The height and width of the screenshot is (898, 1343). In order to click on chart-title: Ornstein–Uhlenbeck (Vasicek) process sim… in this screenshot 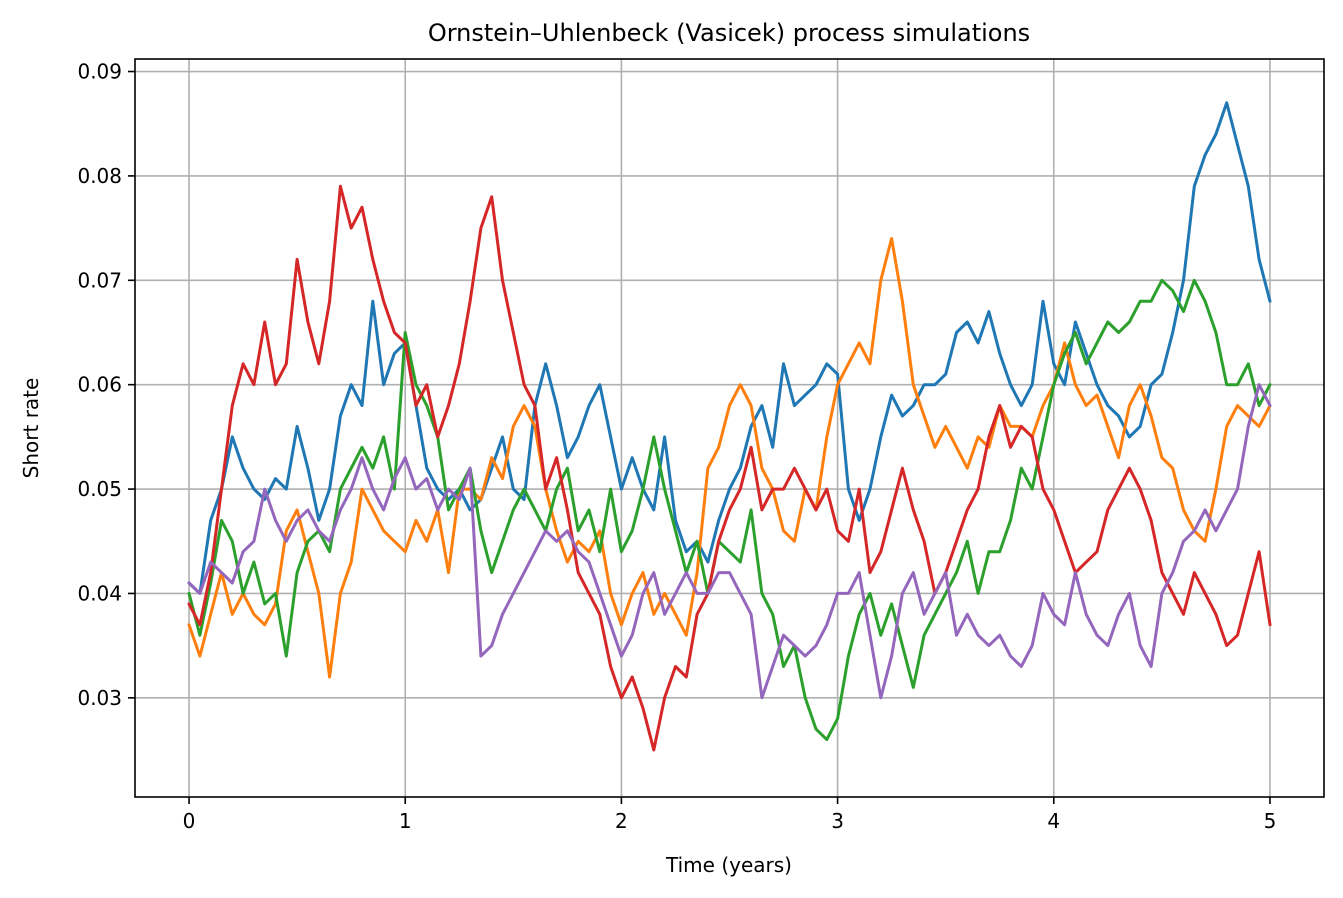, I will do `click(729, 33)`.